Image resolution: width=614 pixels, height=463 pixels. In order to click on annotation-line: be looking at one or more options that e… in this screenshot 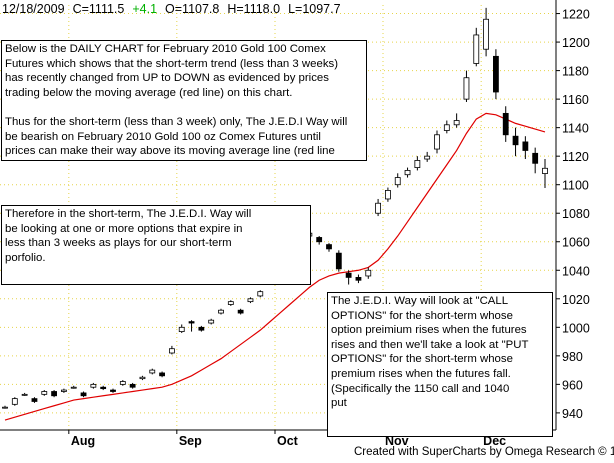, I will do `click(124, 228)`.